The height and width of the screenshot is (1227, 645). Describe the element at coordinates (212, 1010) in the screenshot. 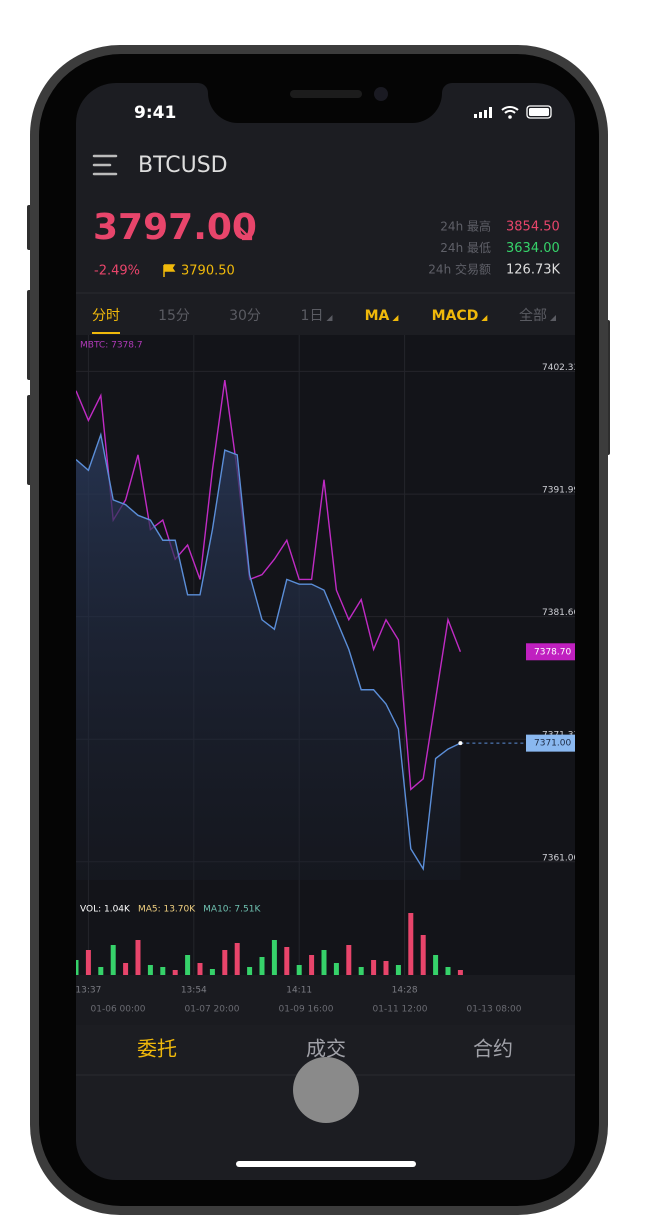

I see `date-label: 01-07 20:00` at that location.